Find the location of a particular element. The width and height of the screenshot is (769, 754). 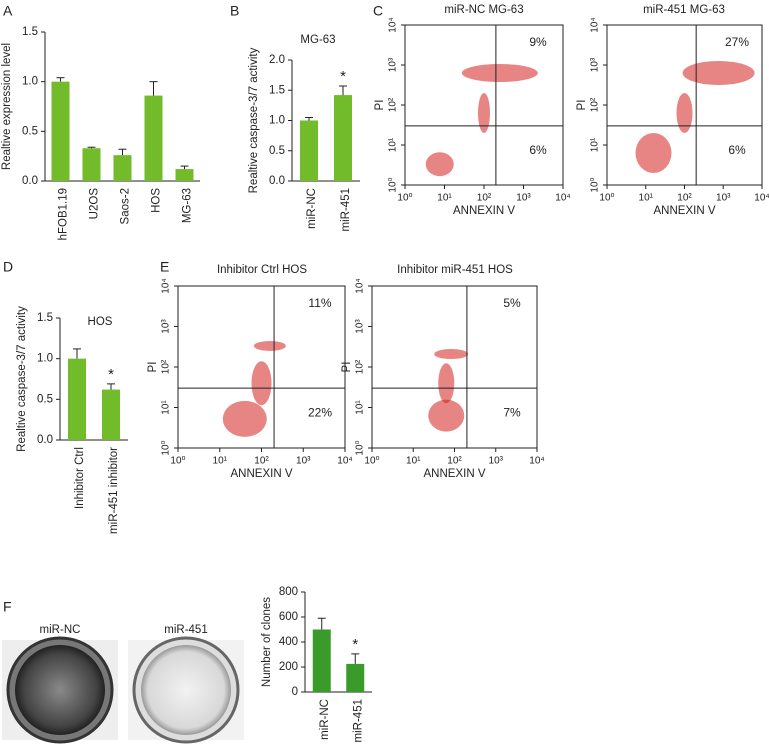

chart-title: Inhibitor Ctrl HOS is located at coordinates (262, 270).